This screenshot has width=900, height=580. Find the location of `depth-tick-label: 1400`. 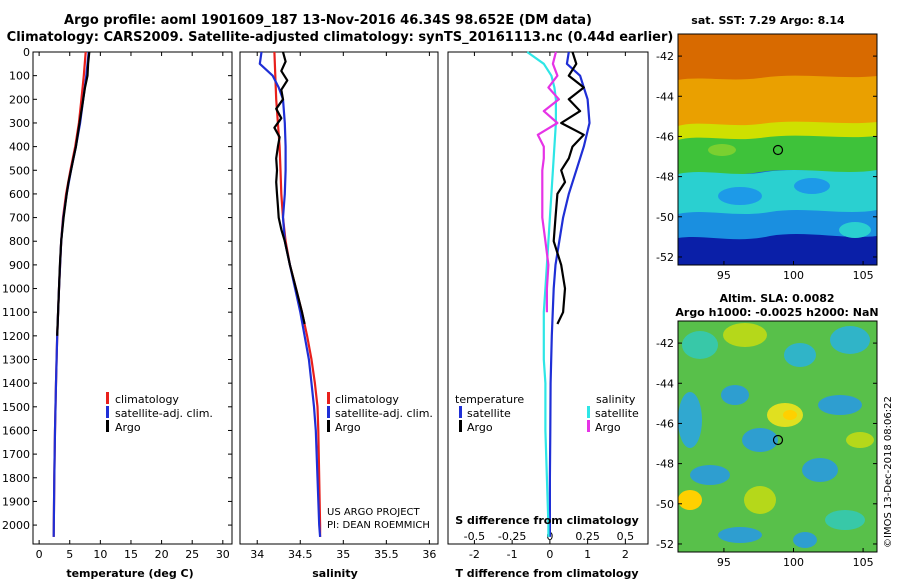

depth-tick-label: 1400 is located at coordinates (16, 383).